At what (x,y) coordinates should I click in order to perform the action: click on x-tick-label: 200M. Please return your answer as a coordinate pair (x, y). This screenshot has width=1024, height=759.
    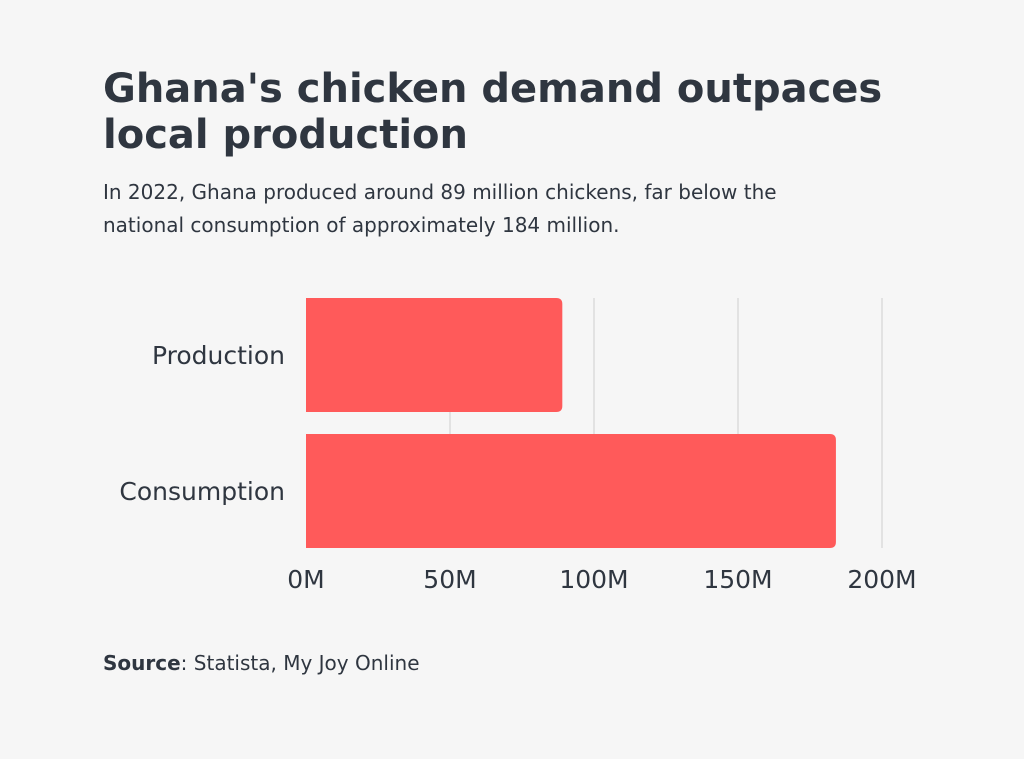
    Looking at the image, I should click on (881, 579).